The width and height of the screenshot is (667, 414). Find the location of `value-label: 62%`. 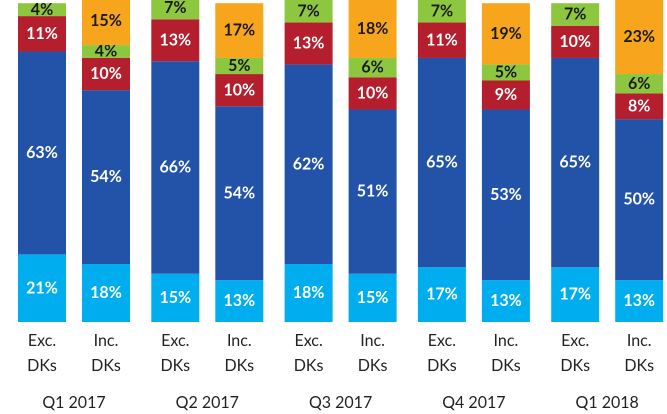

value-label: 62% is located at coordinates (309, 163).